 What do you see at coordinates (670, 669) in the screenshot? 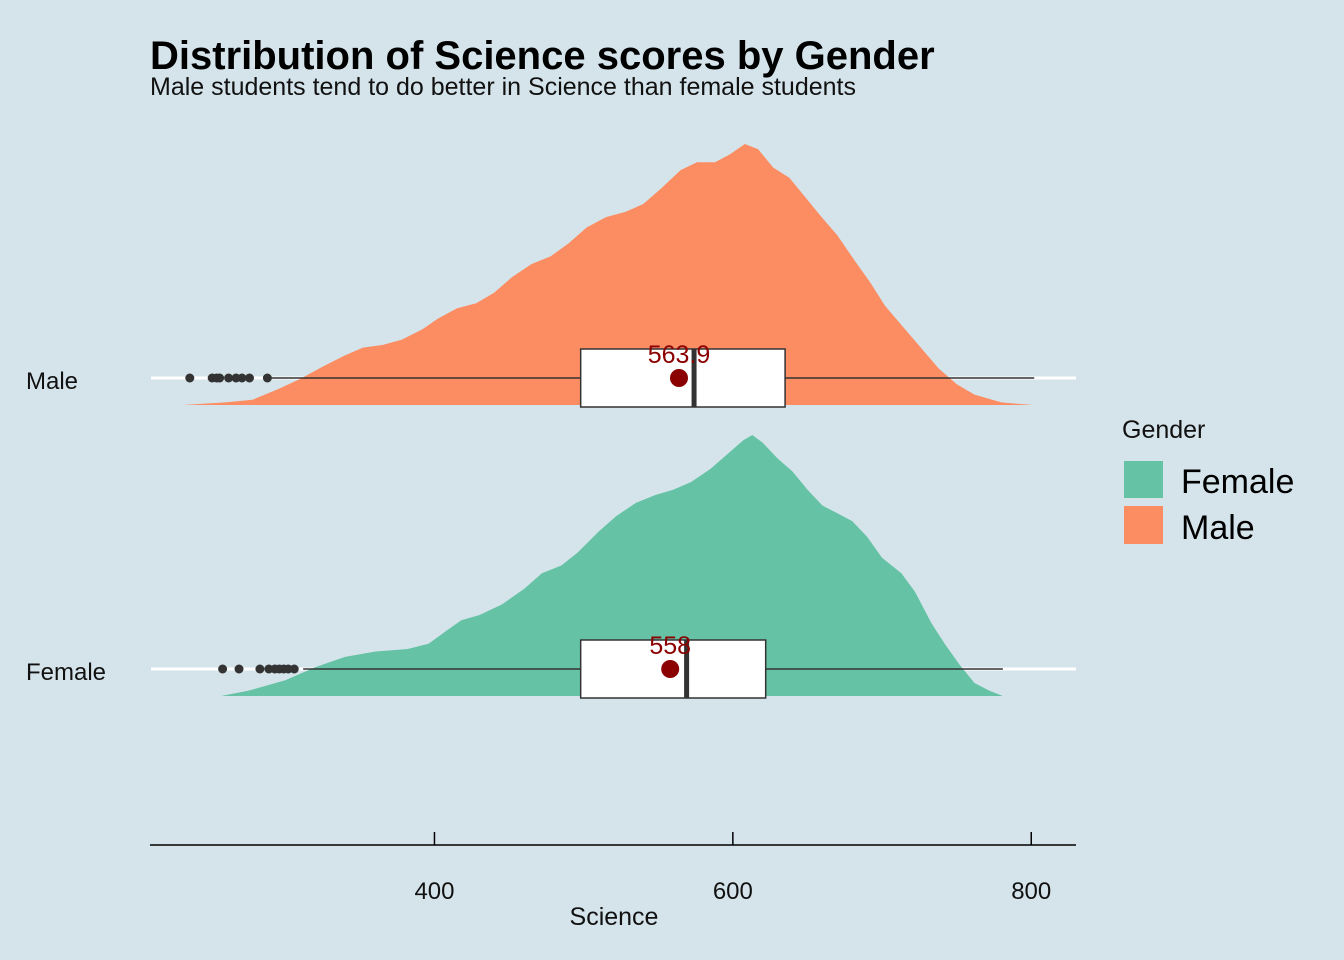
I see `mean-point-female` at bounding box center [670, 669].